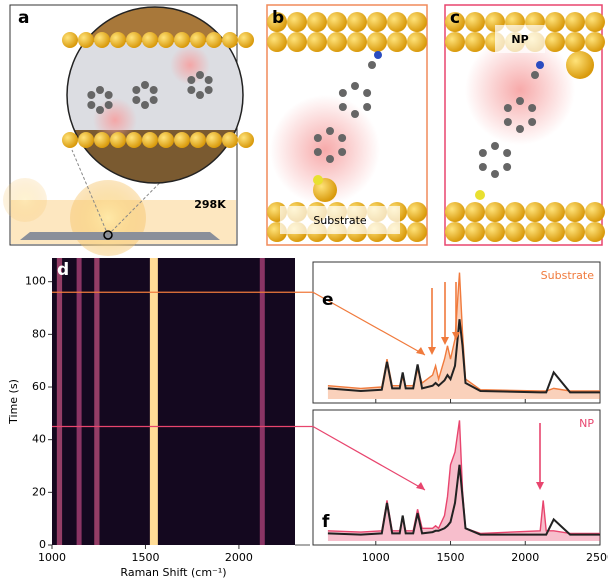  I want to click on adatom, so click(580, 65).